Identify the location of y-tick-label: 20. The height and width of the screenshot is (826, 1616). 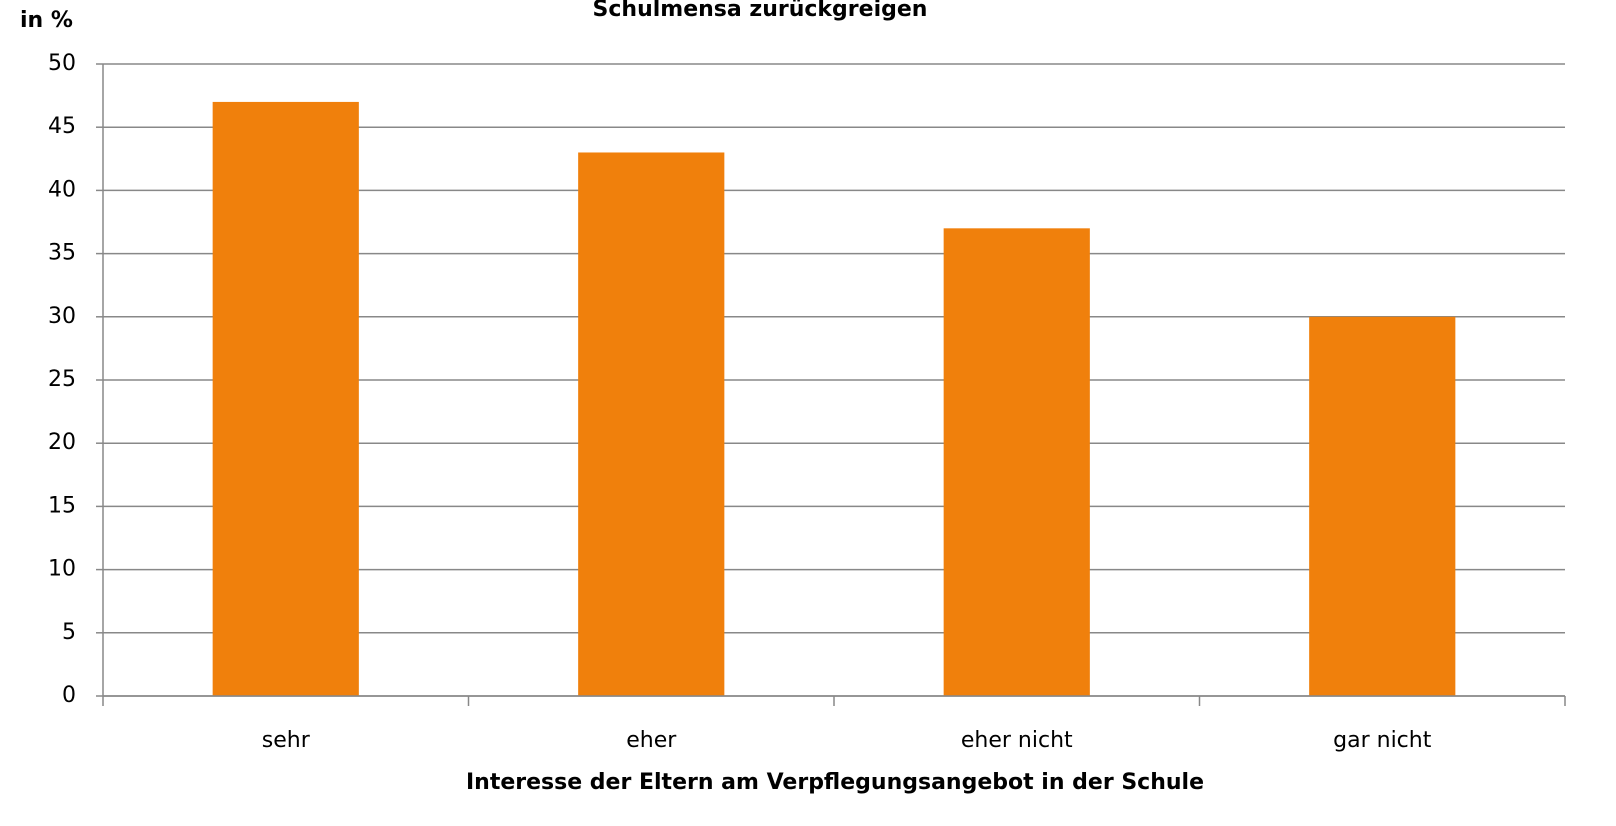
(62, 442).